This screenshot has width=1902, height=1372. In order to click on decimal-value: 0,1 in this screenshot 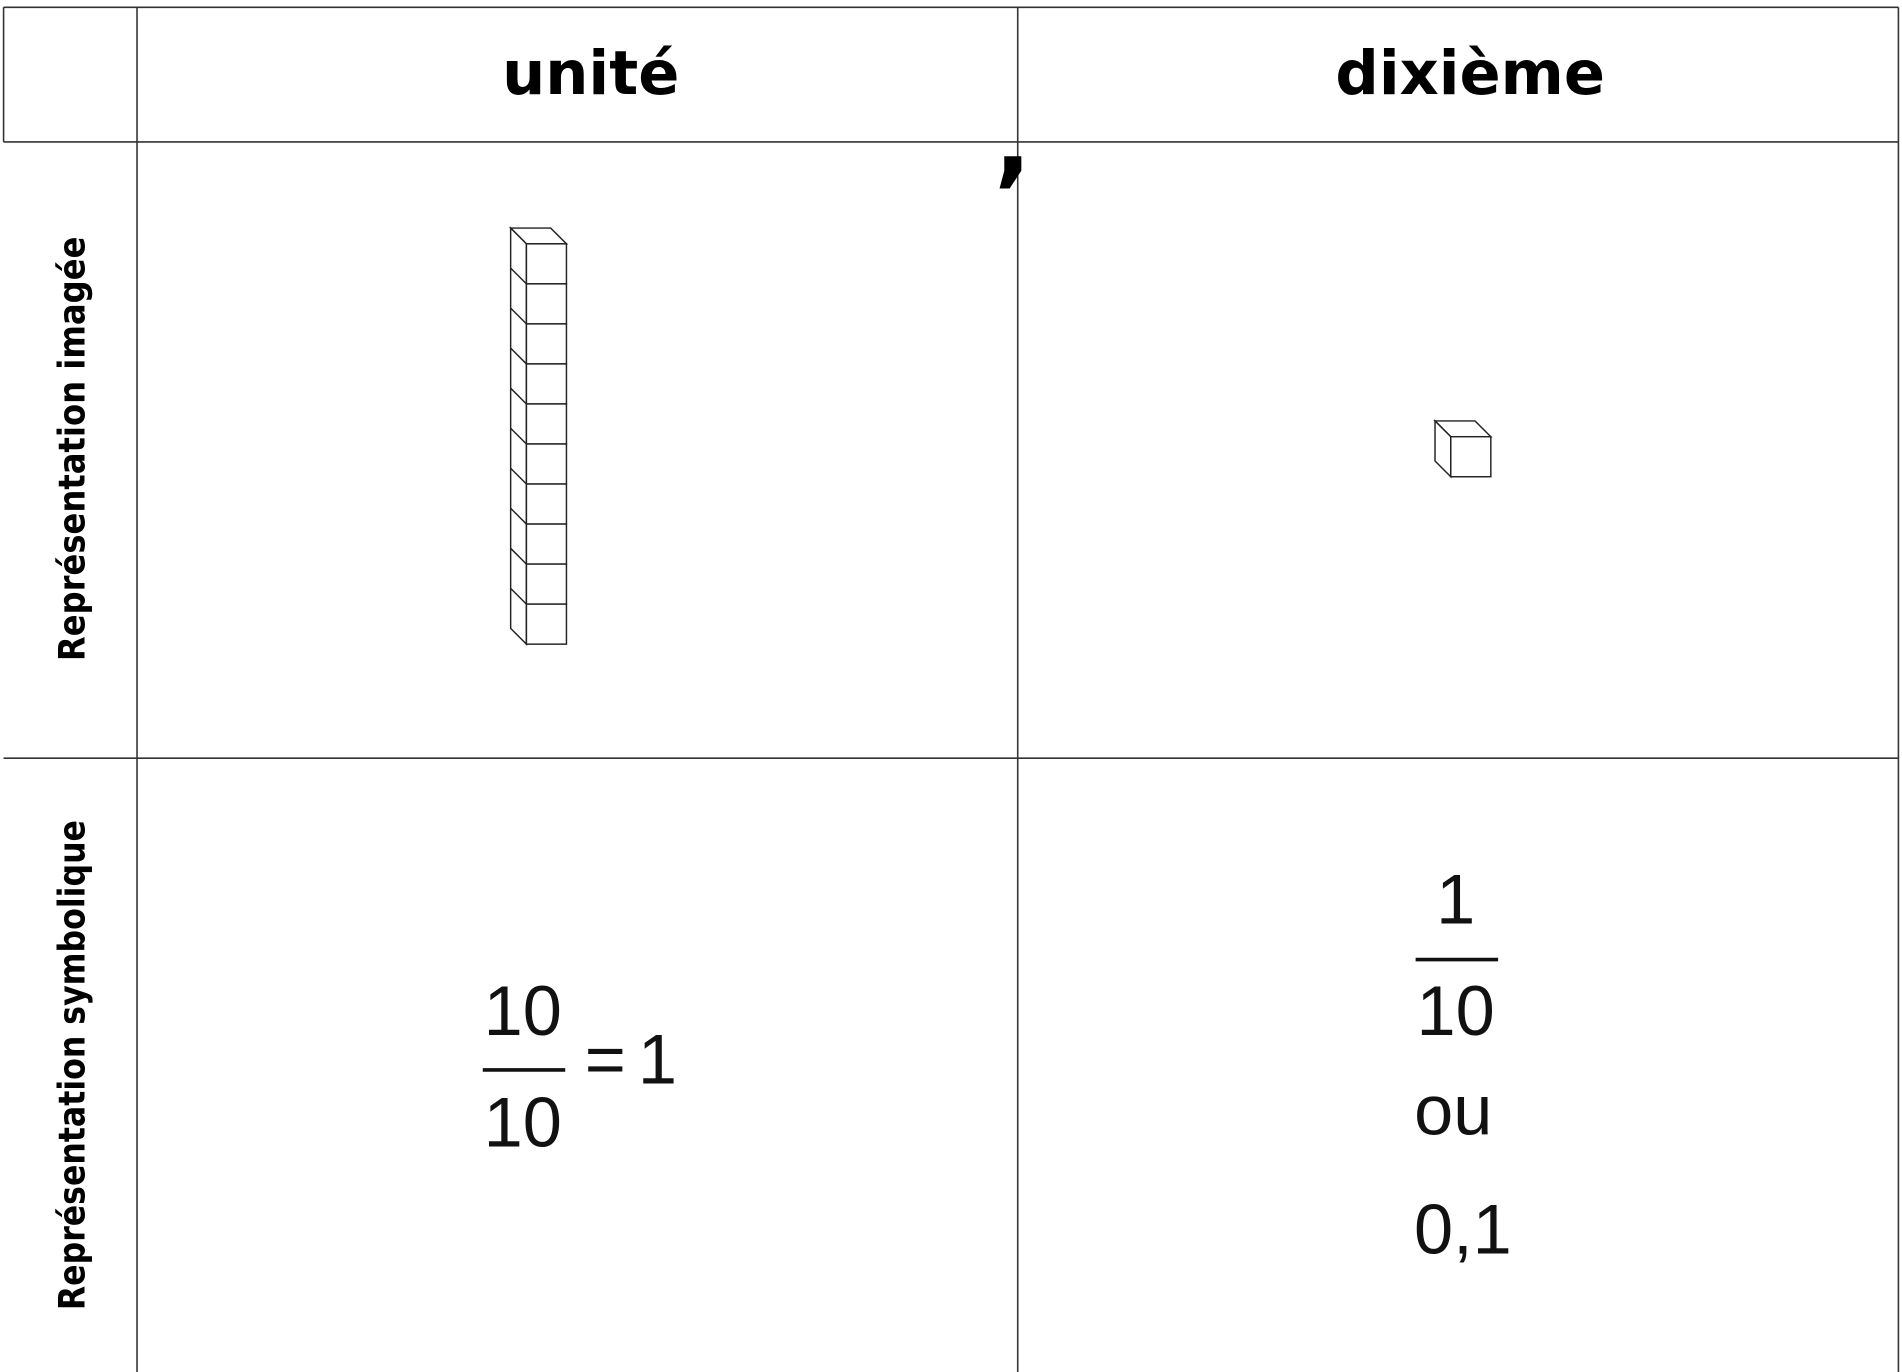, I will do `click(1463, 1228)`.